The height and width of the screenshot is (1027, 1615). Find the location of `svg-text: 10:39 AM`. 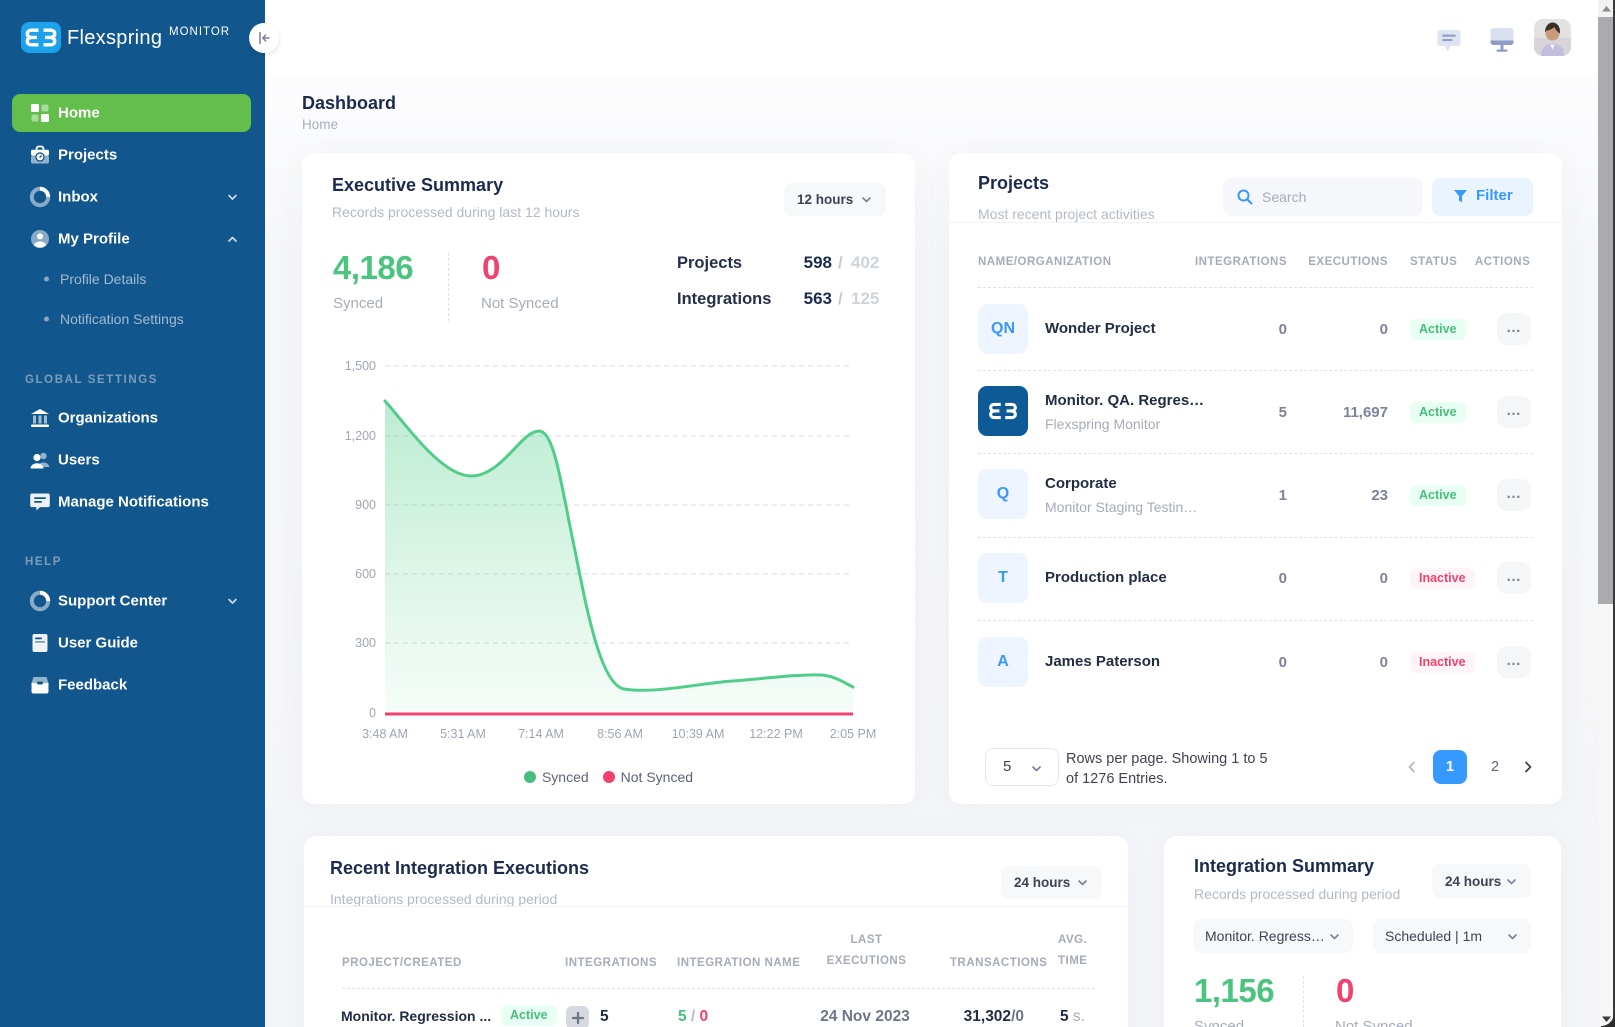

svg-text: 10:39 AM is located at coordinates (698, 734).